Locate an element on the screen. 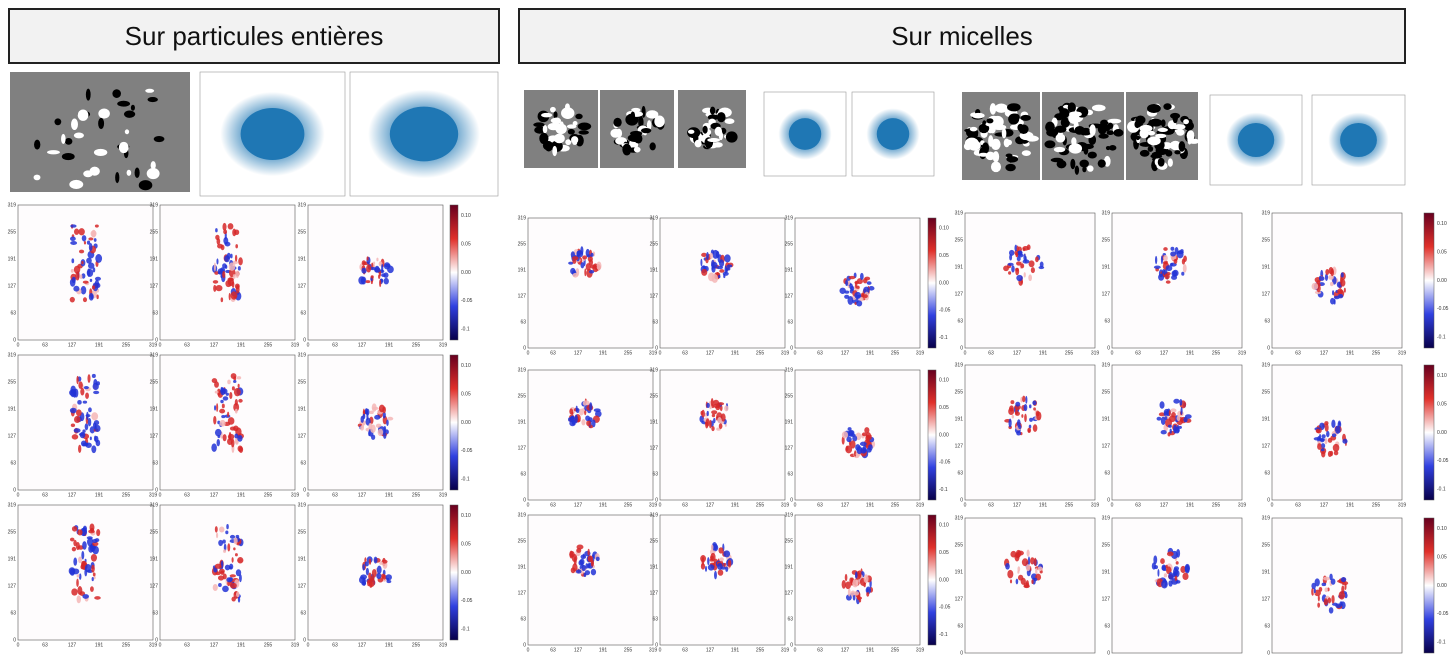 This screenshot has width=1450, height=655. y-tick-label: 63 is located at coordinates (960, 626).